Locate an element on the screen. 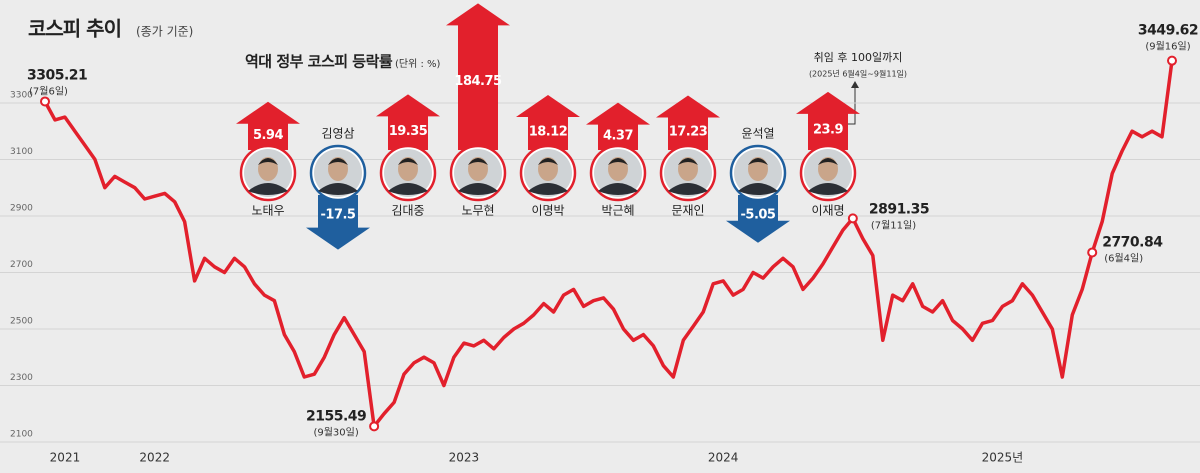 The image size is (1200, 473). y-tick-label: 2500 is located at coordinates (21, 321).